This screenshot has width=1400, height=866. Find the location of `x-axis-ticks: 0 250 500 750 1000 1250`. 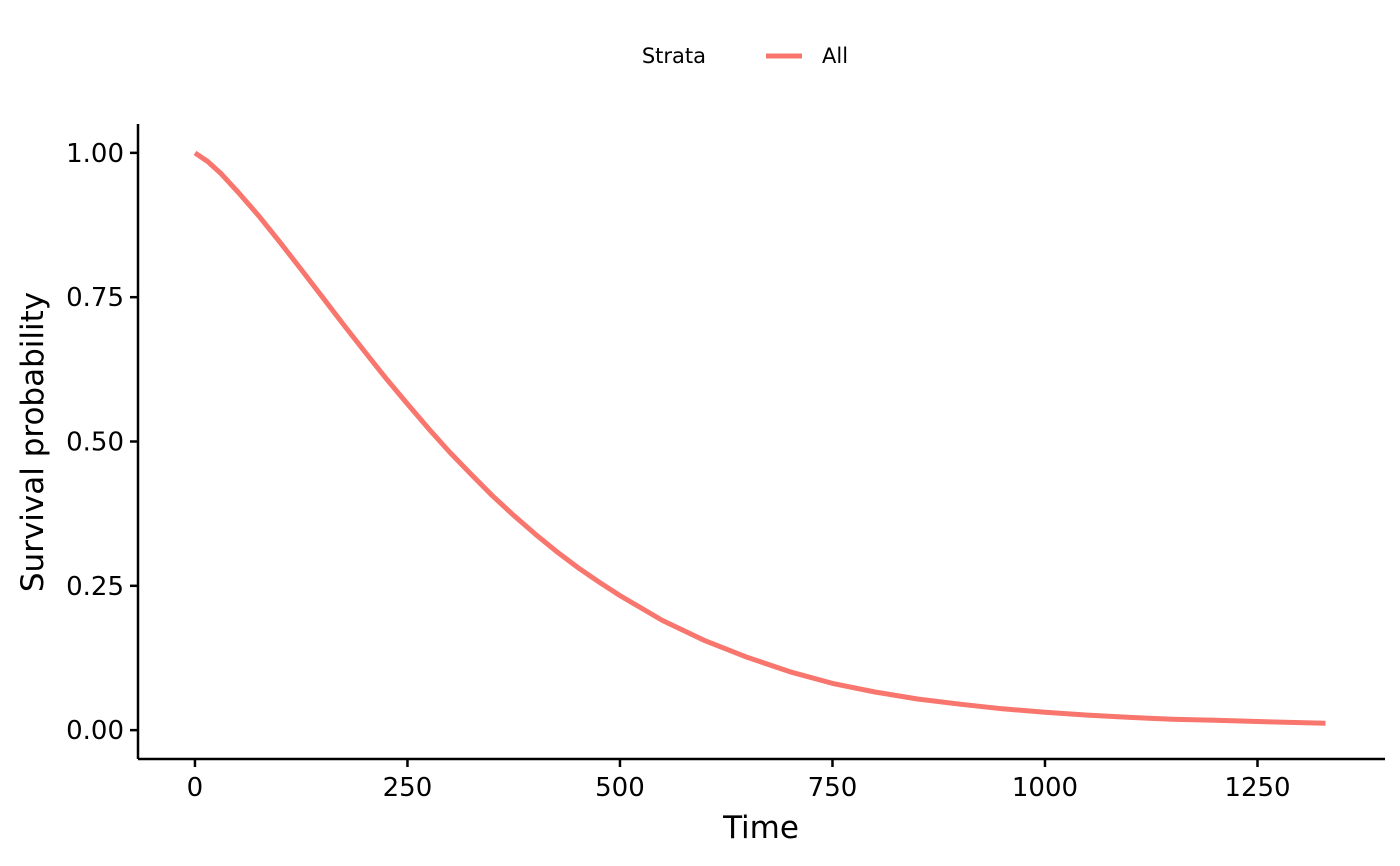

x-axis-ticks: 0 250 500 750 1000 1250 is located at coordinates (739, 781).